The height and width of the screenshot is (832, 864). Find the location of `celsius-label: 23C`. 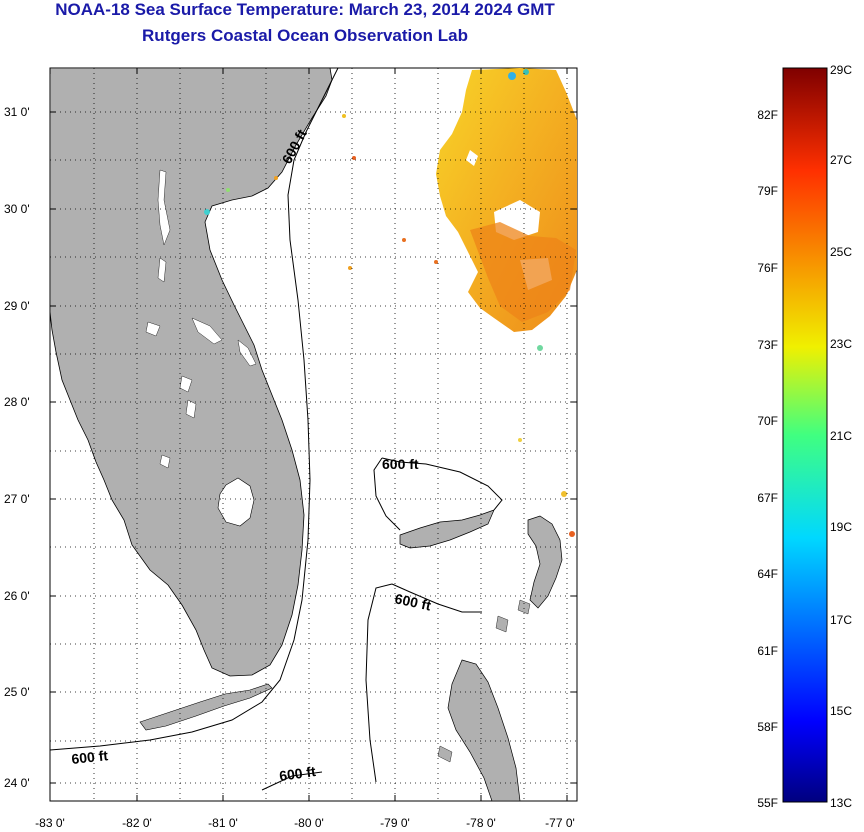

celsius-label: 23C is located at coordinates (841, 344).